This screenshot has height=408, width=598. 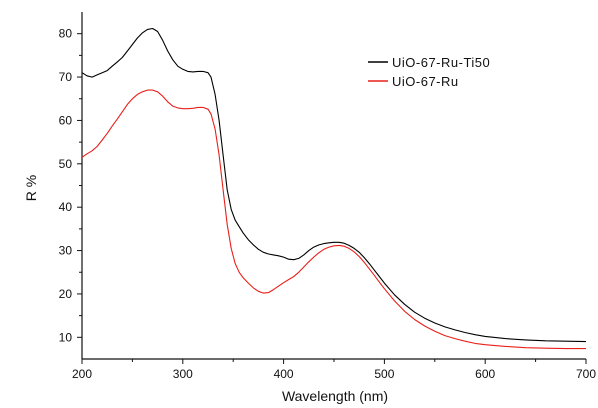 I want to click on legend-label-series-1: UiO-67-Ru-Ti50, so click(x=441, y=62).